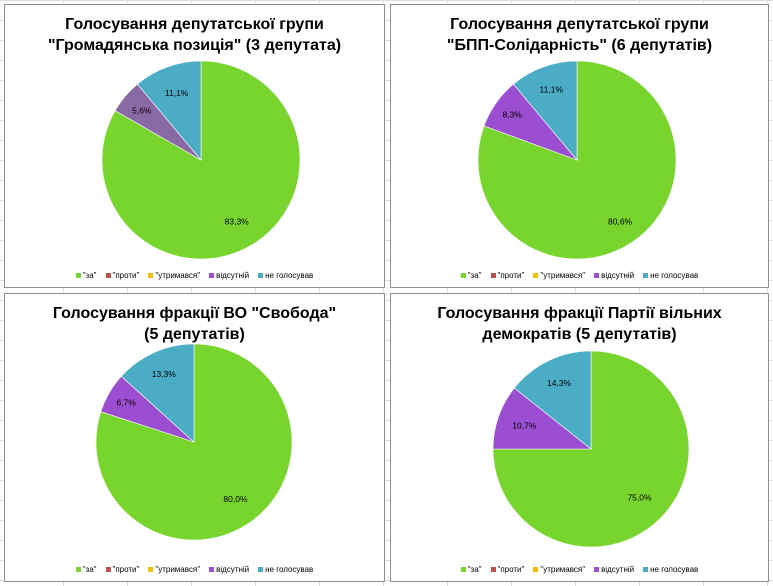 The height and width of the screenshot is (586, 773). Describe the element at coordinates (164, 374) in the screenshot. I see `data-label: 13,3%` at that location.